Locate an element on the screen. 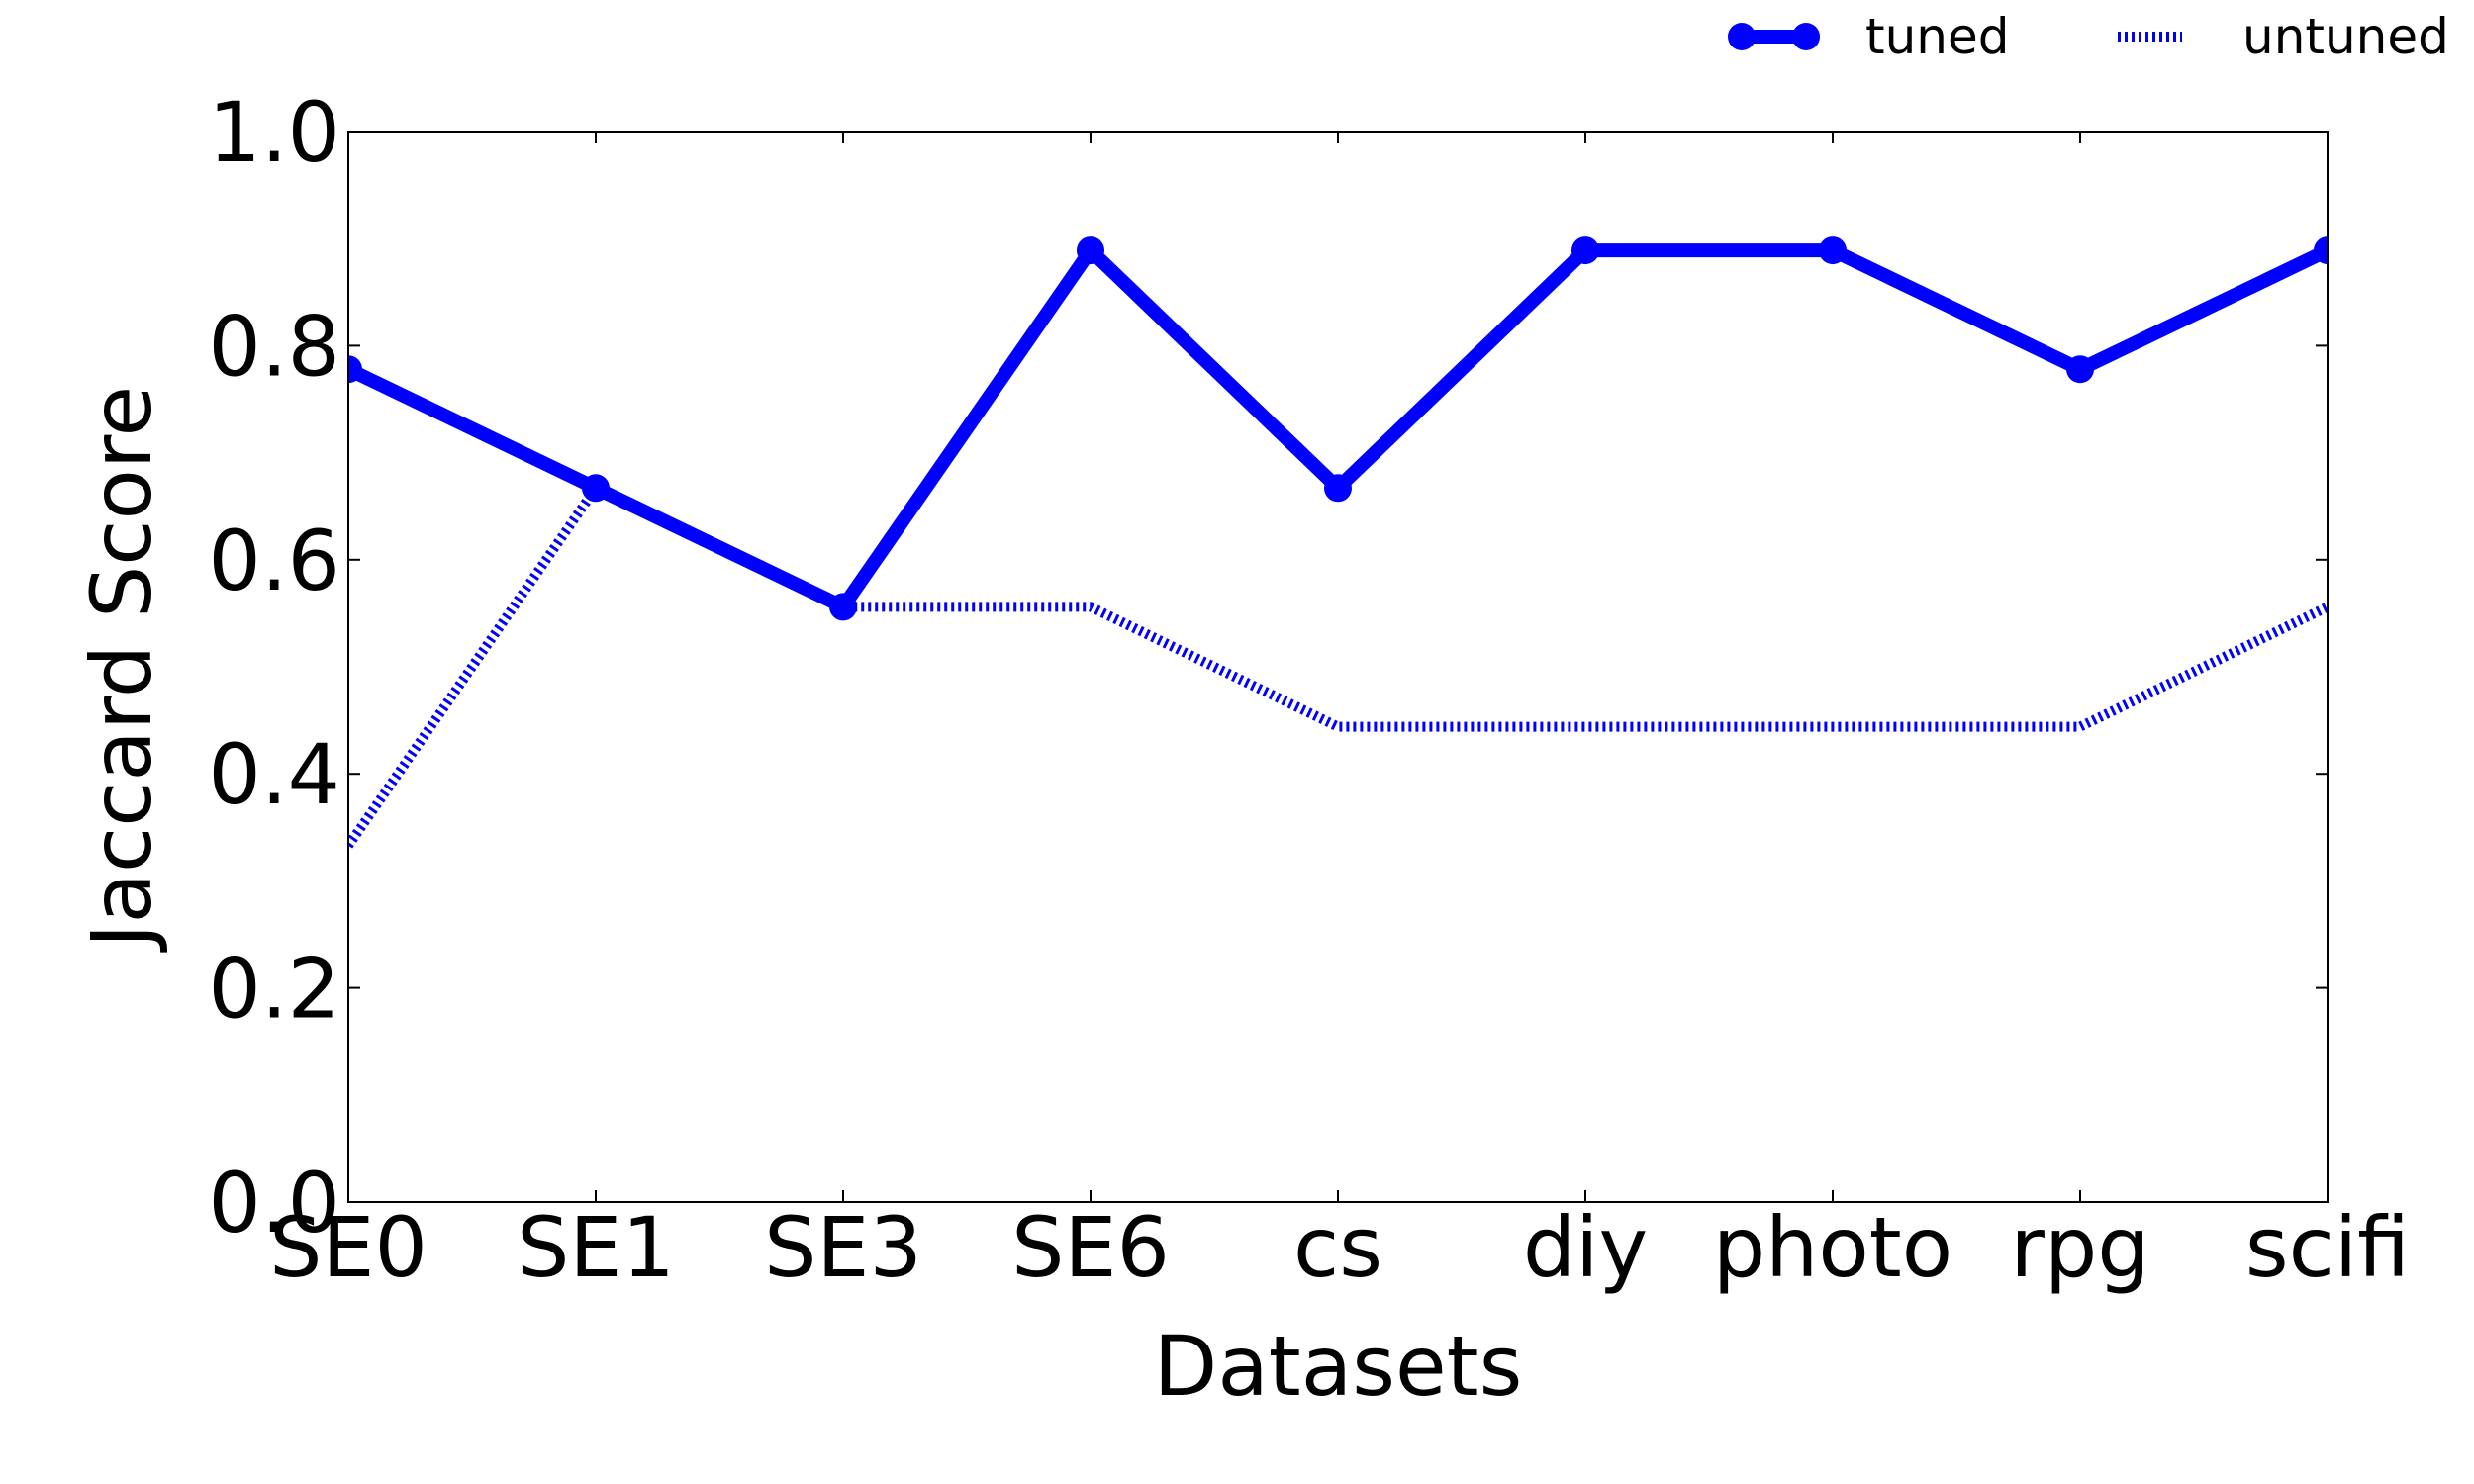  x-axis-title: Datasets is located at coordinates (1338, 1366).